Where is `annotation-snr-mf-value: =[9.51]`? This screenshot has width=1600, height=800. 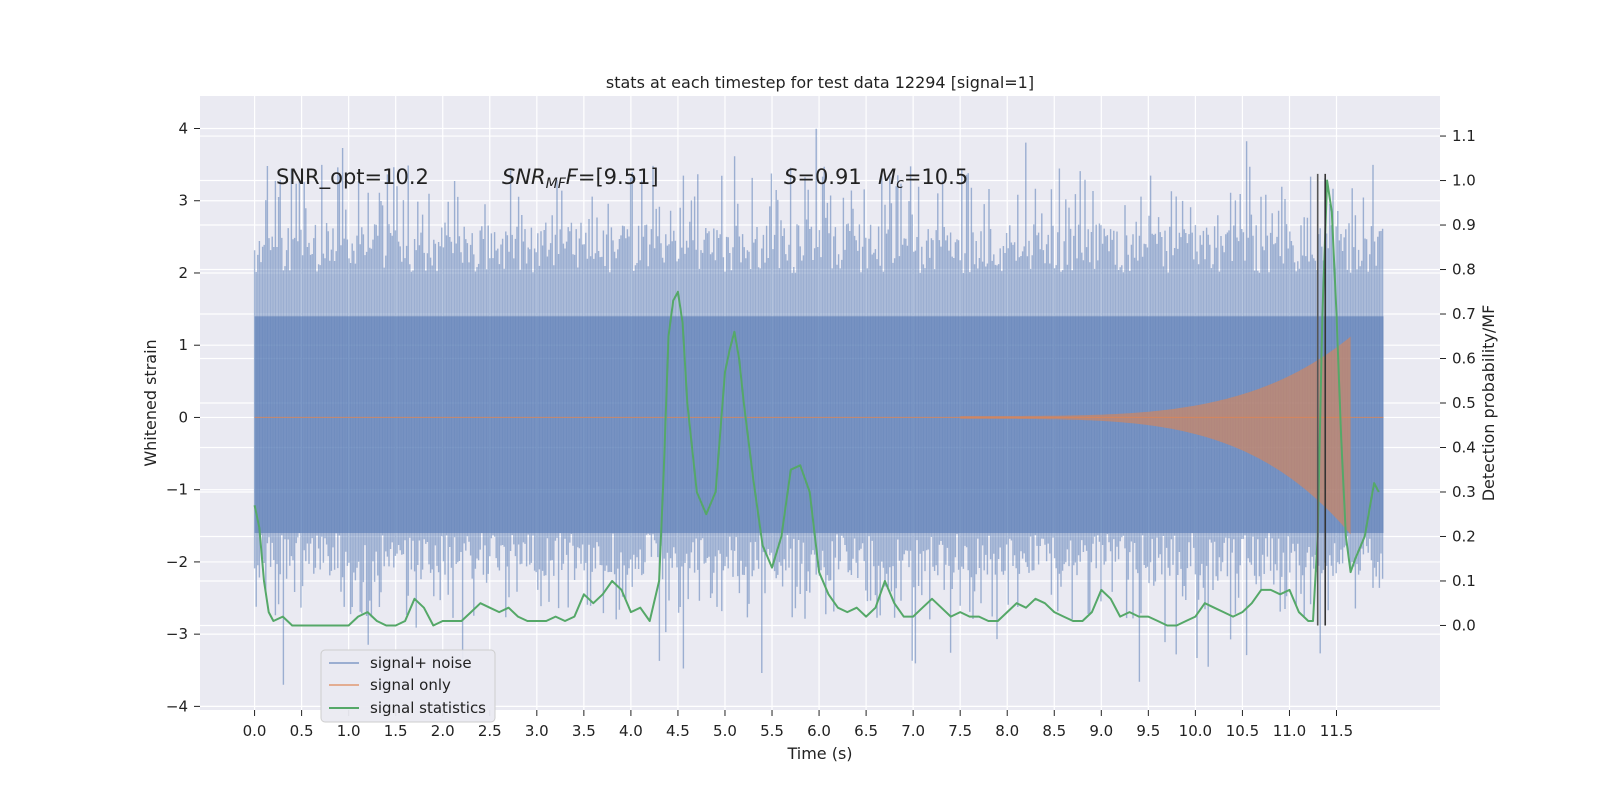
annotation-snr-mf-value: =[9.51] is located at coordinates (618, 177).